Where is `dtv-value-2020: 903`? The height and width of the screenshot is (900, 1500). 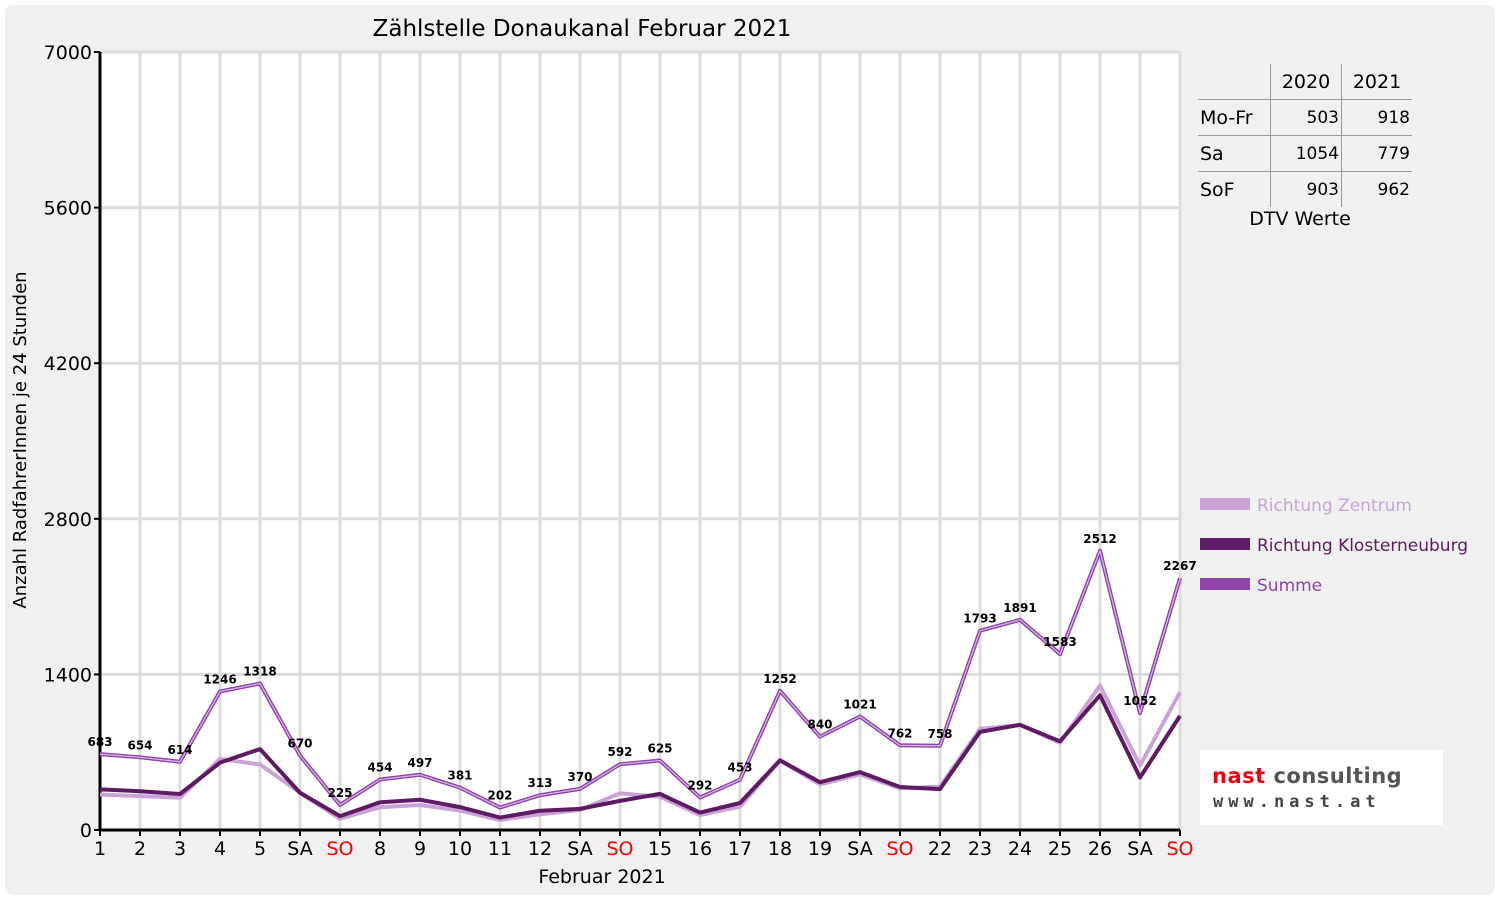
dtv-value-2020: 903 is located at coordinates (1306, 189).